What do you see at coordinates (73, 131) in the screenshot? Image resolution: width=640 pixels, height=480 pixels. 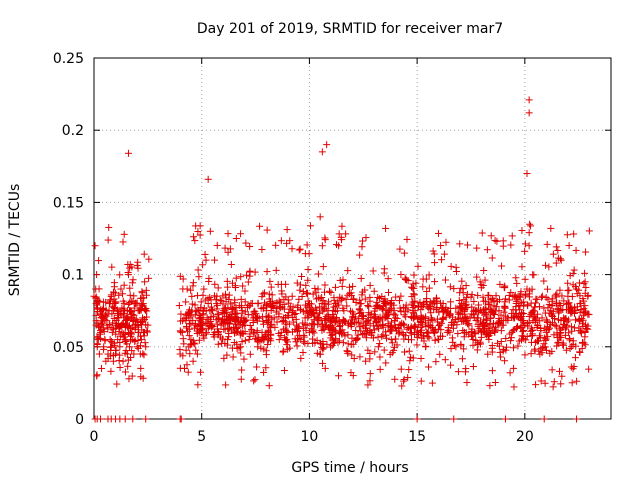 I see `y-tick-label: 0.2` at bounding box center [73, 131].